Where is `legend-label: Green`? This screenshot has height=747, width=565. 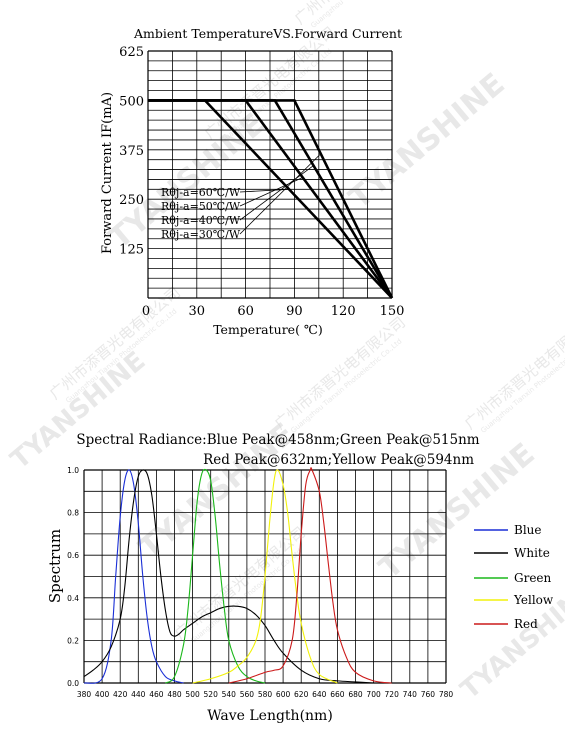 legend-label: Green is located at coordinates (533, 578).